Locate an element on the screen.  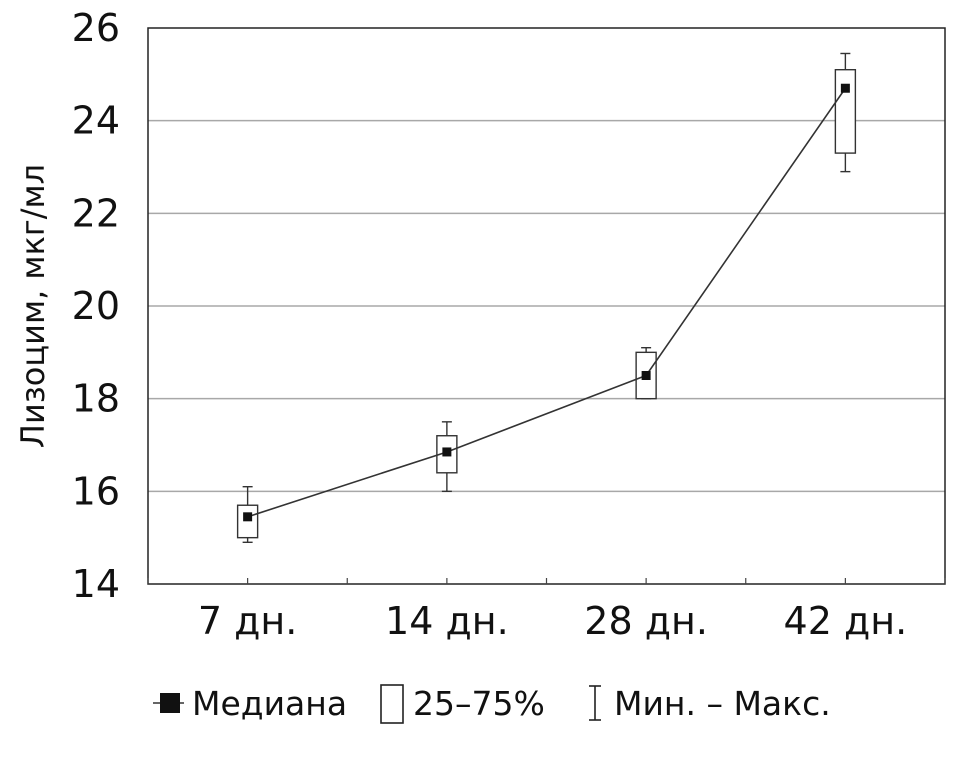
y-tick-label: 26 is located at coordinates (96, 28).